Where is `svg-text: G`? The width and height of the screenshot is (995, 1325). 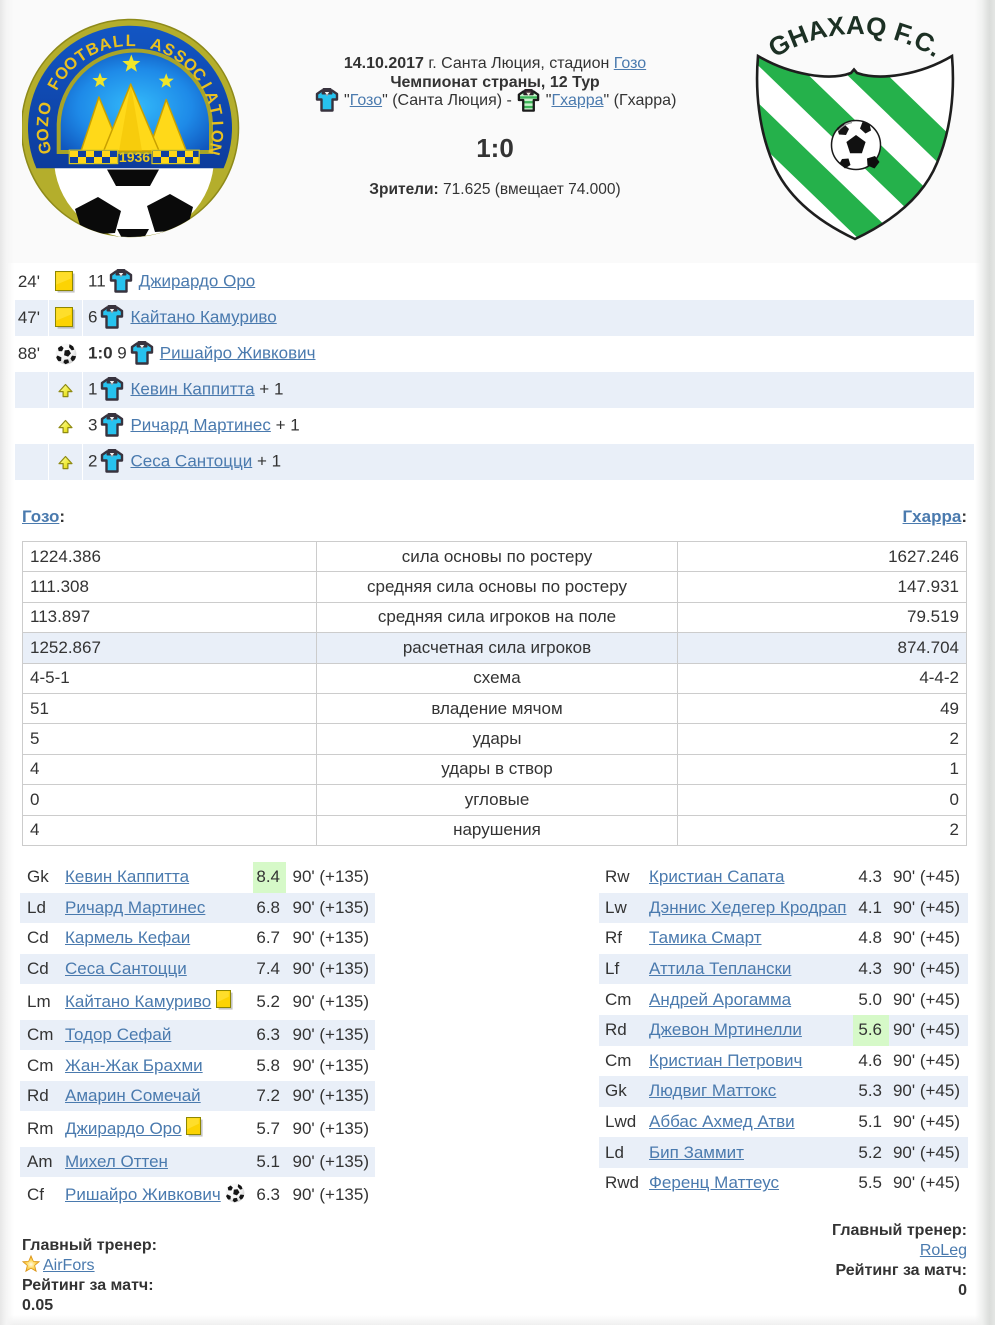 svg-text: G is located at coordinates (45, 147).